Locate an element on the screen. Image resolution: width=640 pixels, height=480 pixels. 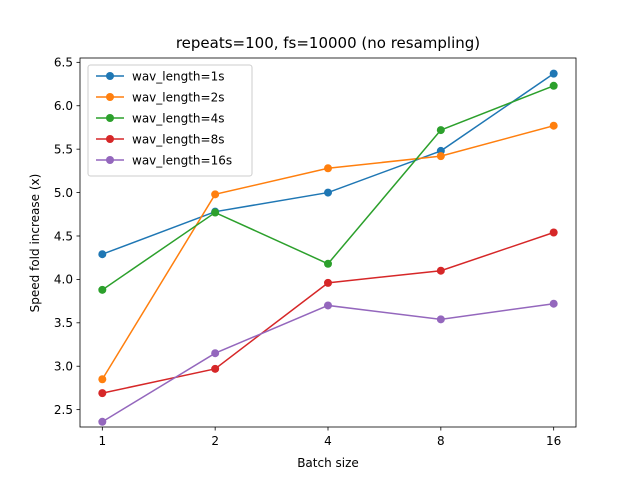
chart-title: repeats=100, fs=10000 (no resampling) is located at coordinates (328, 43).